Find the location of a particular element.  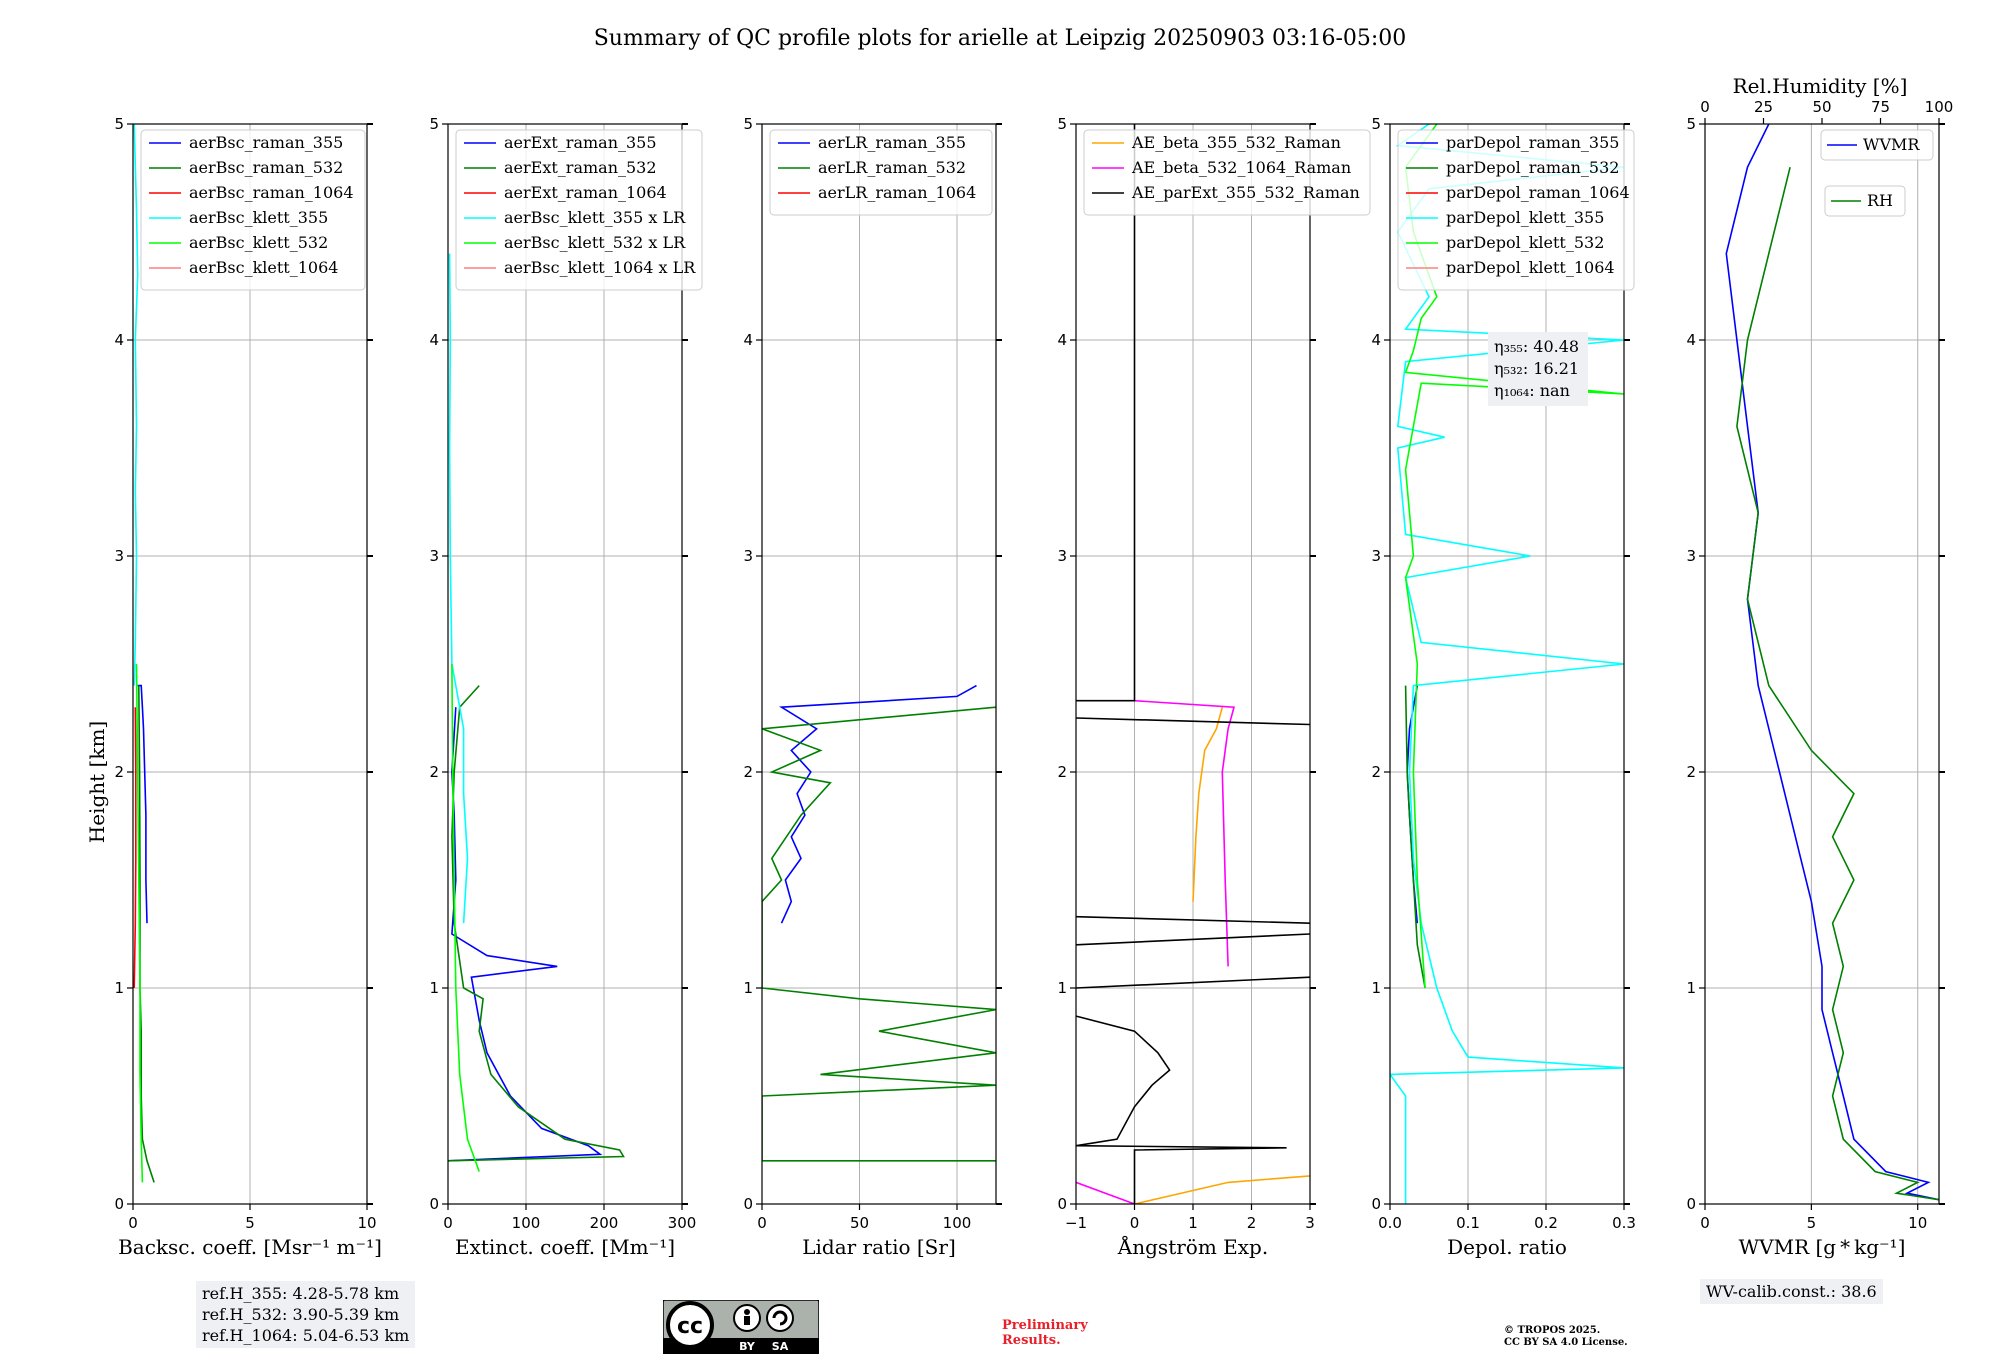

x-tick-label: 0.3 is located at coordinates (1624, 1223).